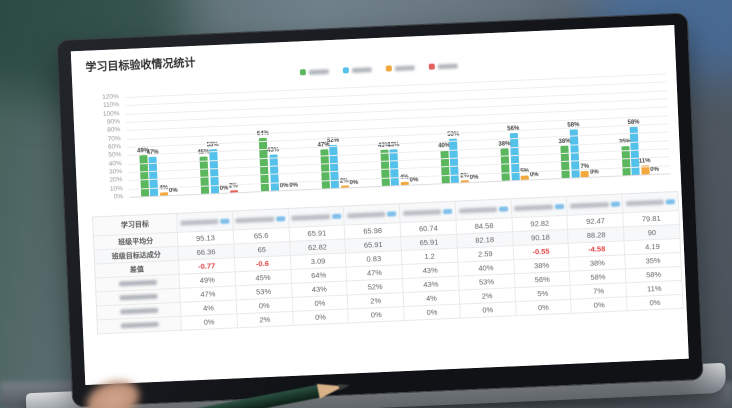 The image size is (732, 408). Describe the element at coordinates (375, 286) in the screenshot. I see `cell-value: 52%` at that location.